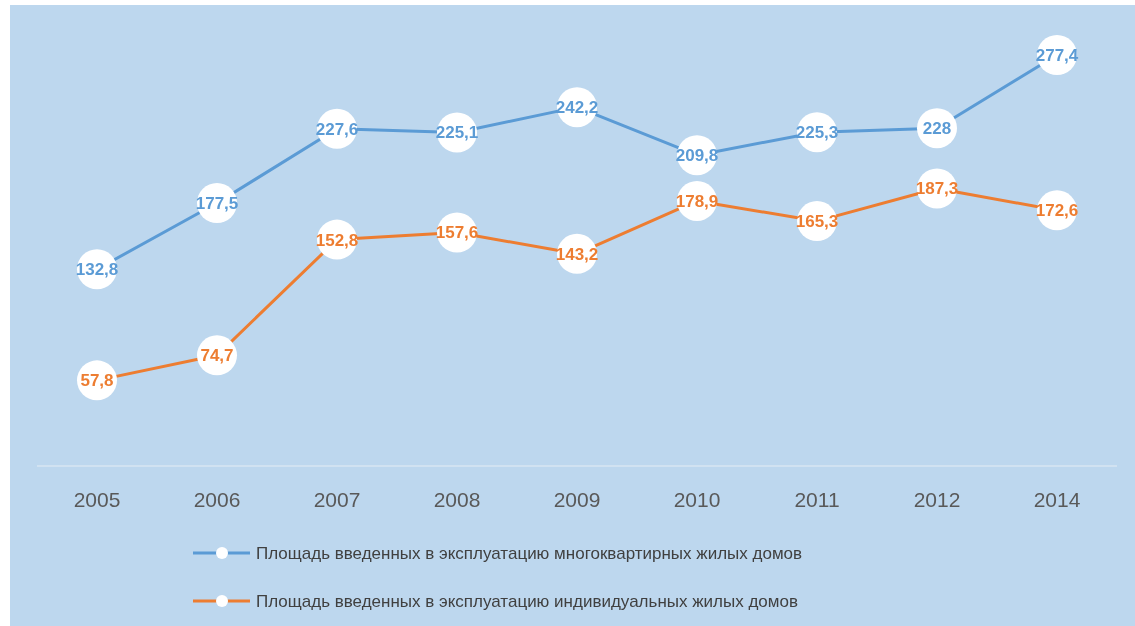  Describe the element at coordinates (337, 499) in the screenshot. I see `x-tick-label: 2007` at that location.